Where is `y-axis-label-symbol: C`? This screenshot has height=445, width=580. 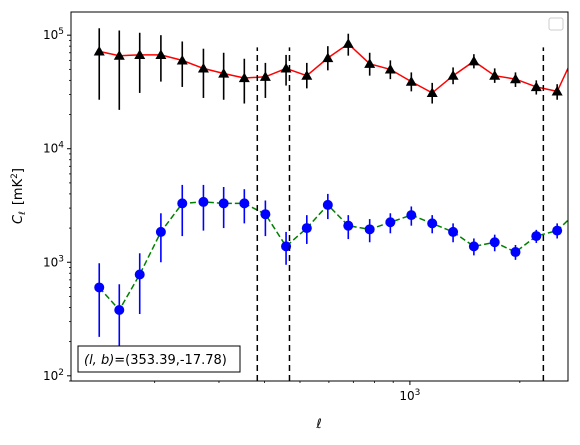
y-axis-label-symbol: C is located at coordinates (18, 219).